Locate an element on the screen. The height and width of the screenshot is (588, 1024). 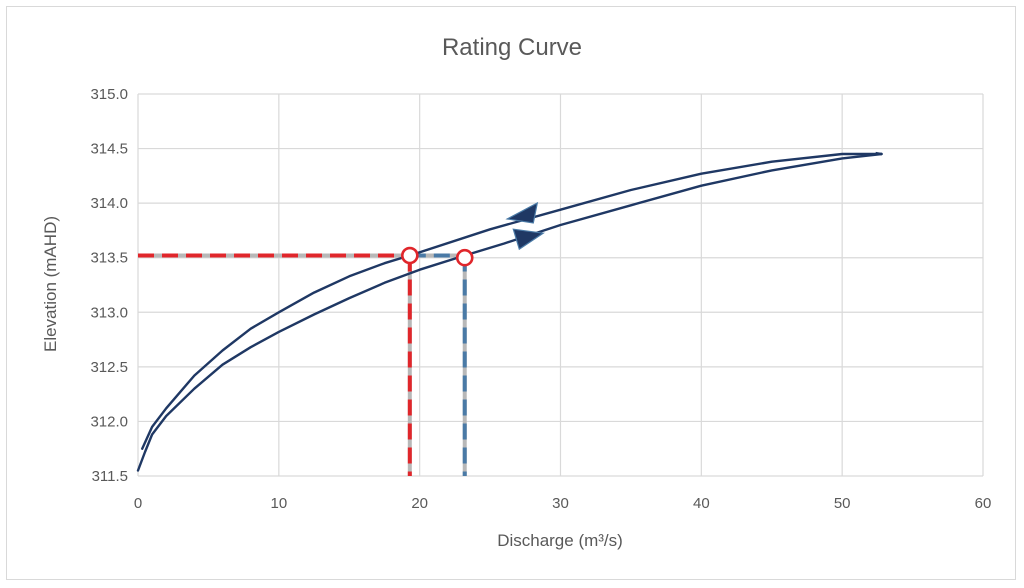
reference-markers is located at coordinates (437, 256).